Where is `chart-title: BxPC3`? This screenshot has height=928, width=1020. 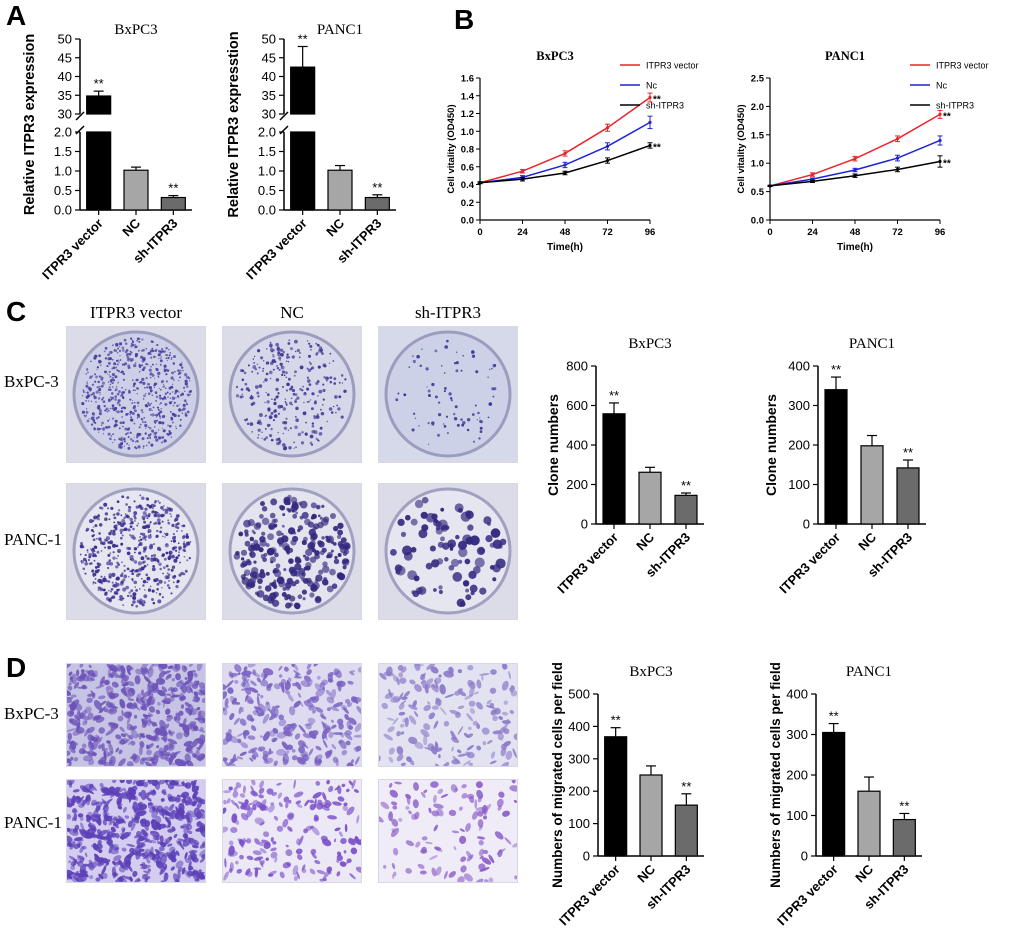 chart-title: BxPC3 is located at coordinates (135, 31).